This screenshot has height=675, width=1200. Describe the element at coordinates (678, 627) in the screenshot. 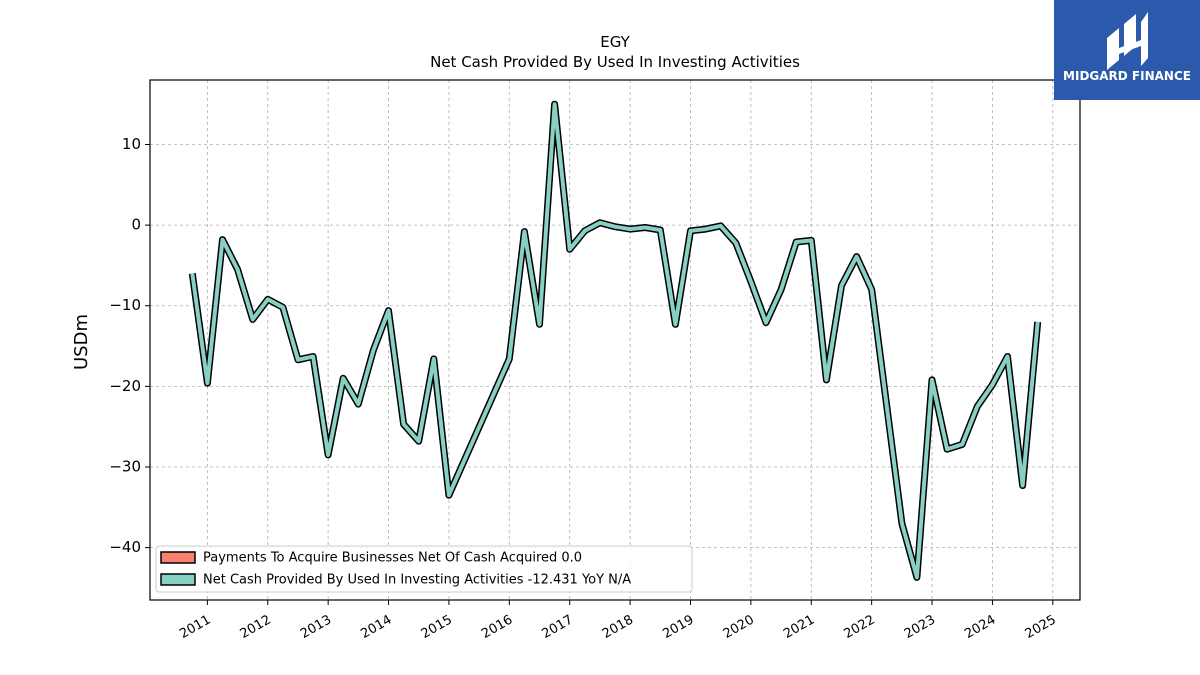

I see `x-tick-label: 2019` at that location.